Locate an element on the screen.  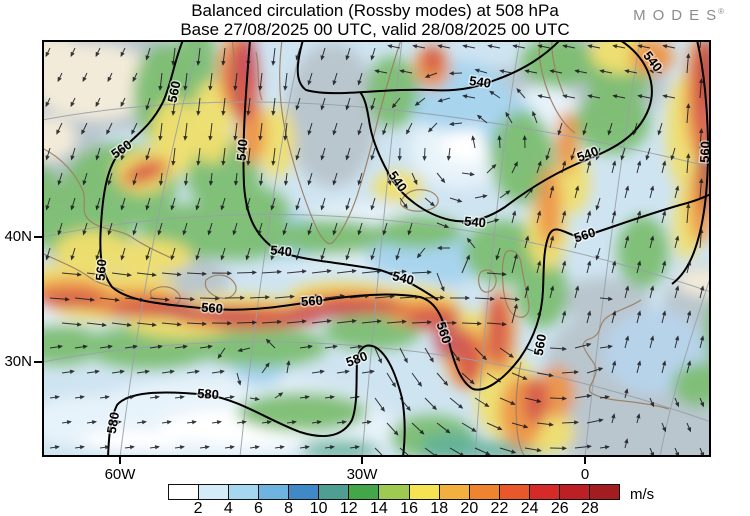
contour-label: 560 is located at coordinates (312, 301).